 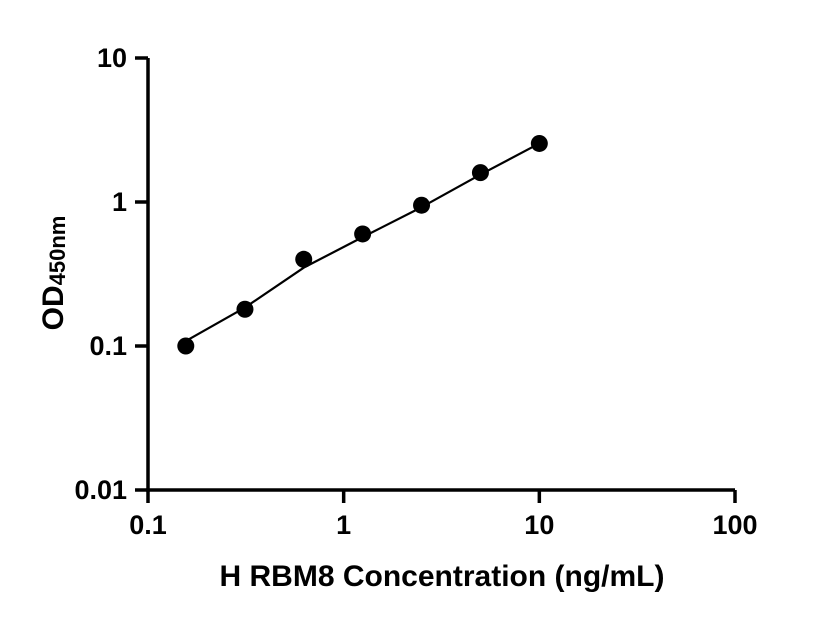 I want to click on x-axis-title: H RBM8 Concentration (ng/mL), so click(x=442, y=576).